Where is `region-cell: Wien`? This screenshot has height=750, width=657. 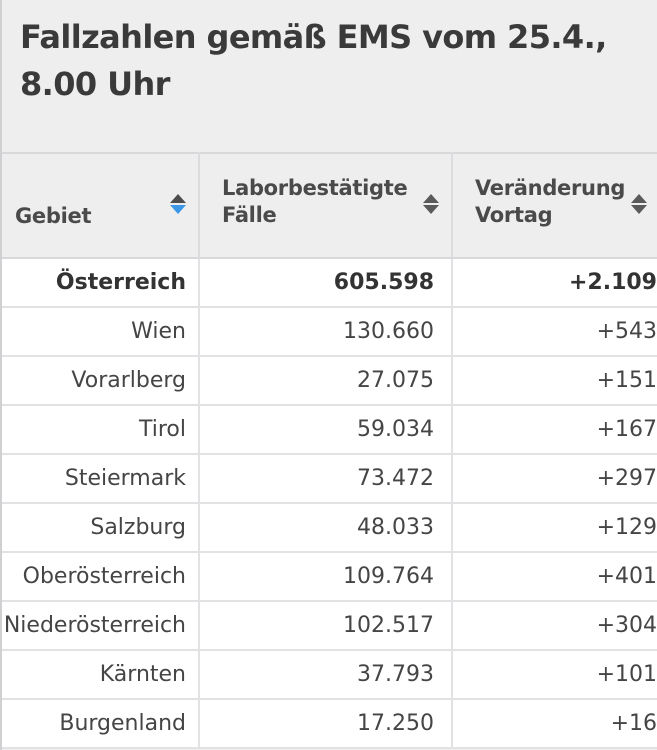 region-cell: Wien is located at coordinates (101, 332).